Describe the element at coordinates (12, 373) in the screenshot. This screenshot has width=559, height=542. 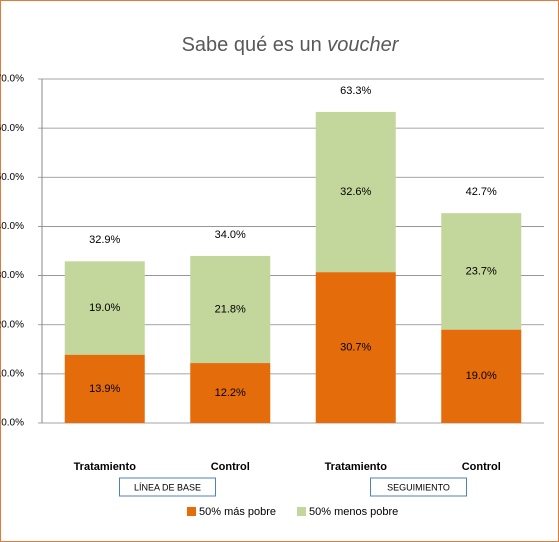
I see `y-tick-label: 10.0%` at that location.